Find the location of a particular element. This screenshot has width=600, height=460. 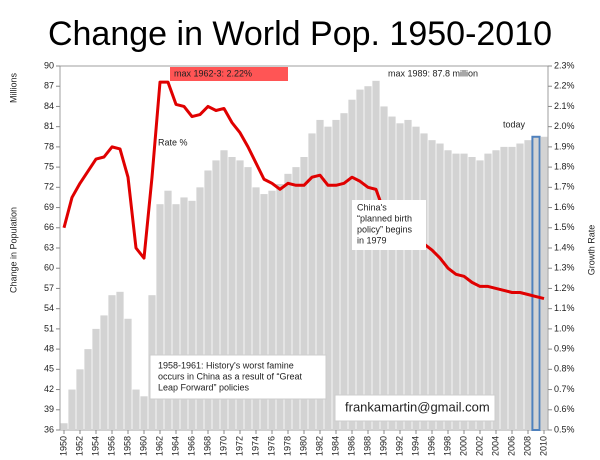

y2-tick-label: 1.9% is located at coordinates (564, 146).